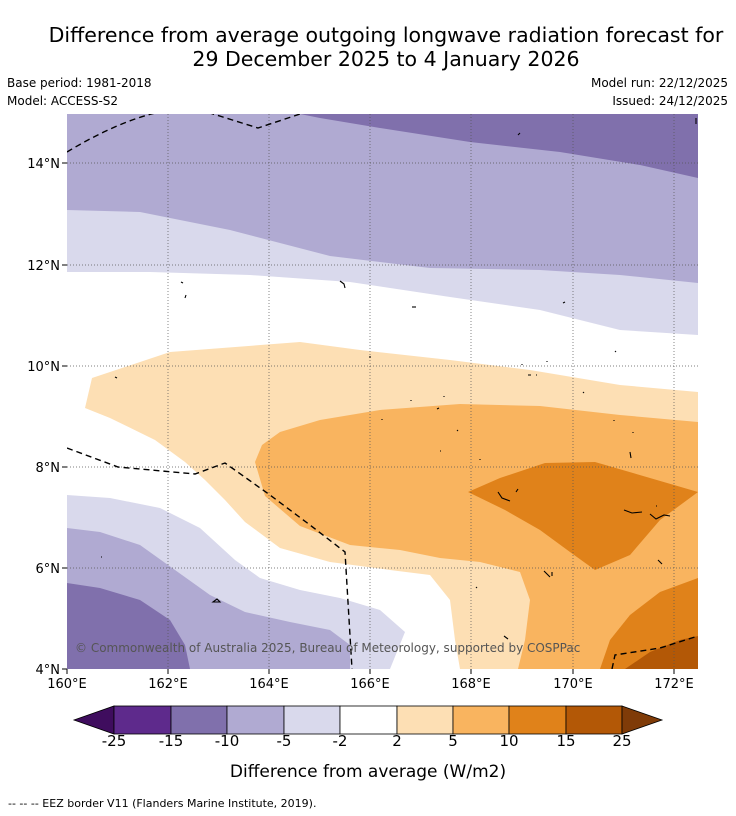 The height and width of the screenshot is (816, 736). I want to click on colorbar-label: 15, so click(566, 741).